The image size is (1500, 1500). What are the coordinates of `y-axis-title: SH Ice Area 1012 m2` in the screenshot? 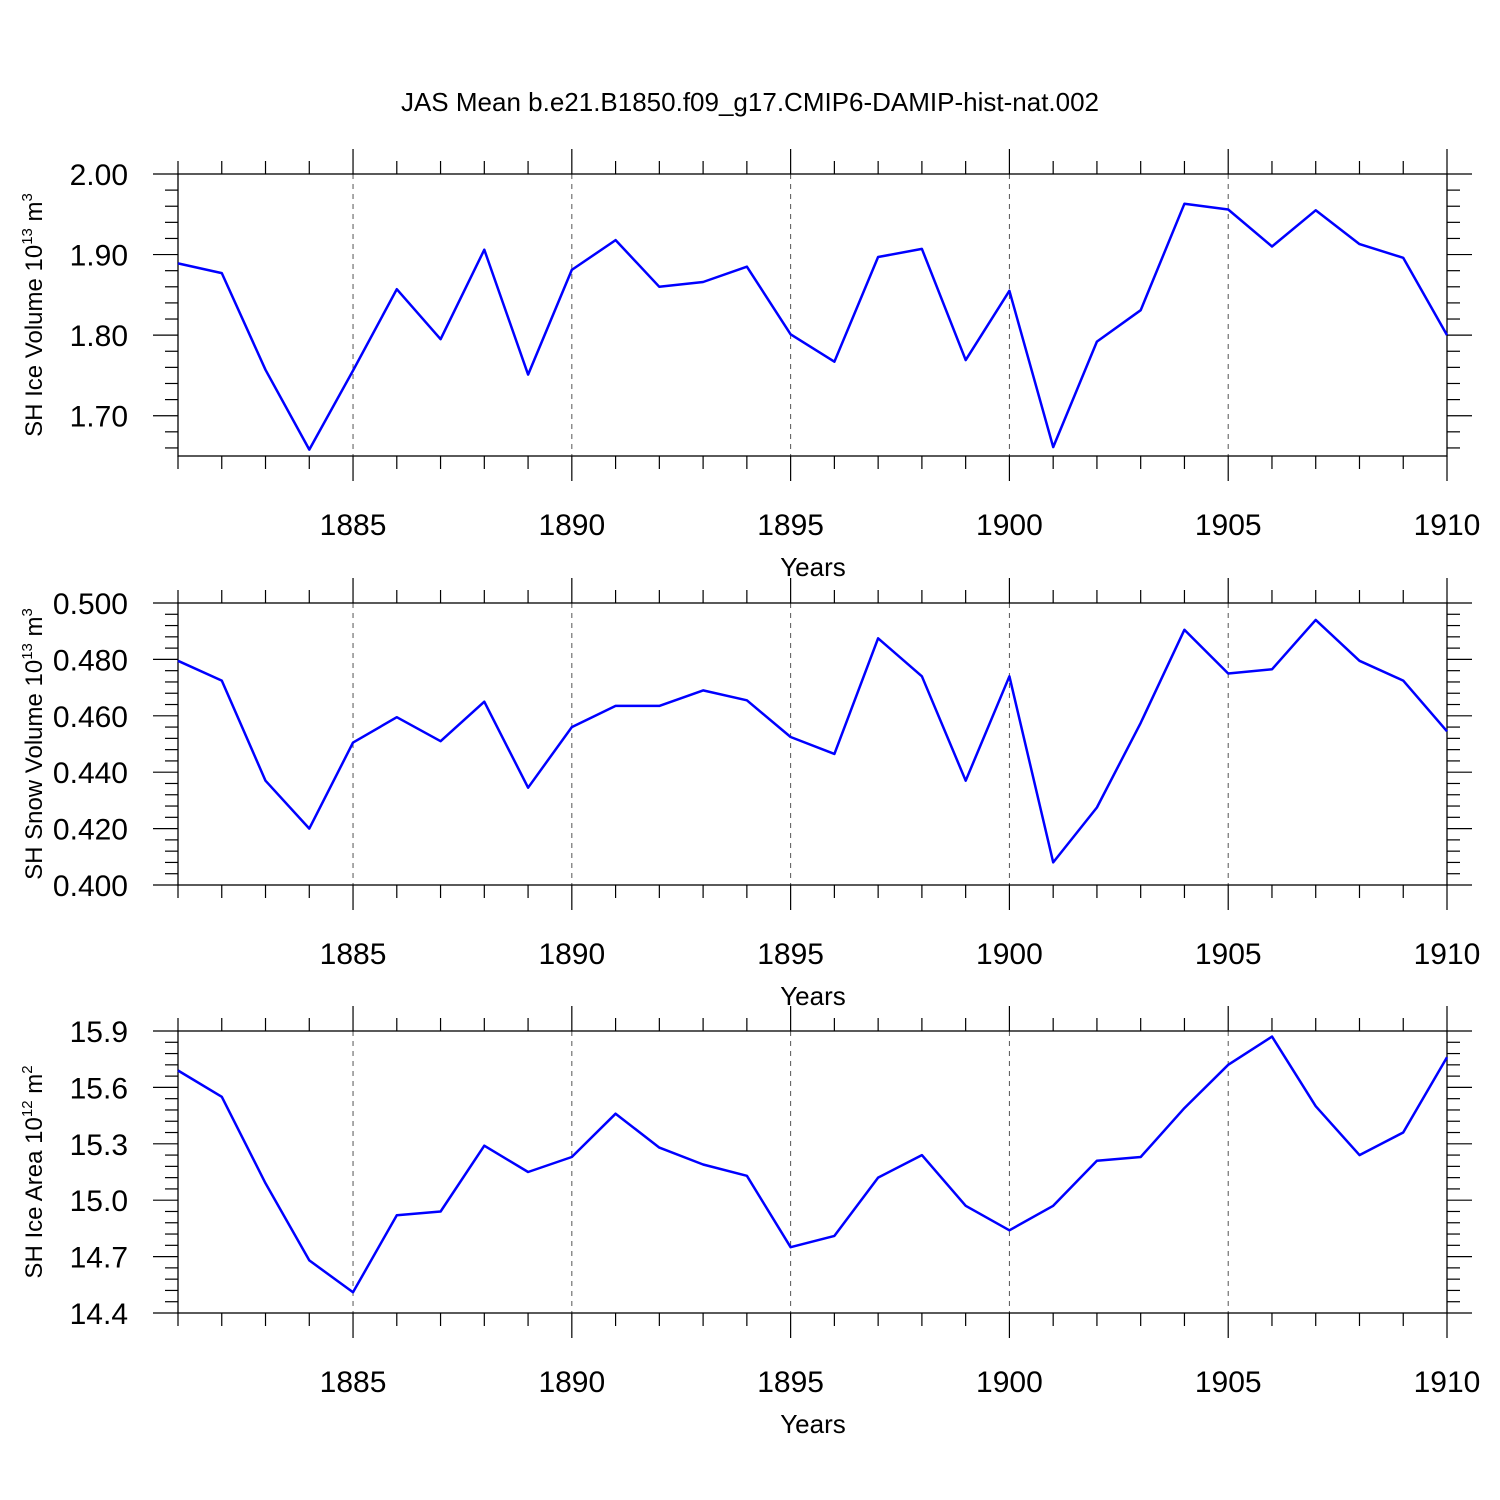 It's located at (33, 1171).